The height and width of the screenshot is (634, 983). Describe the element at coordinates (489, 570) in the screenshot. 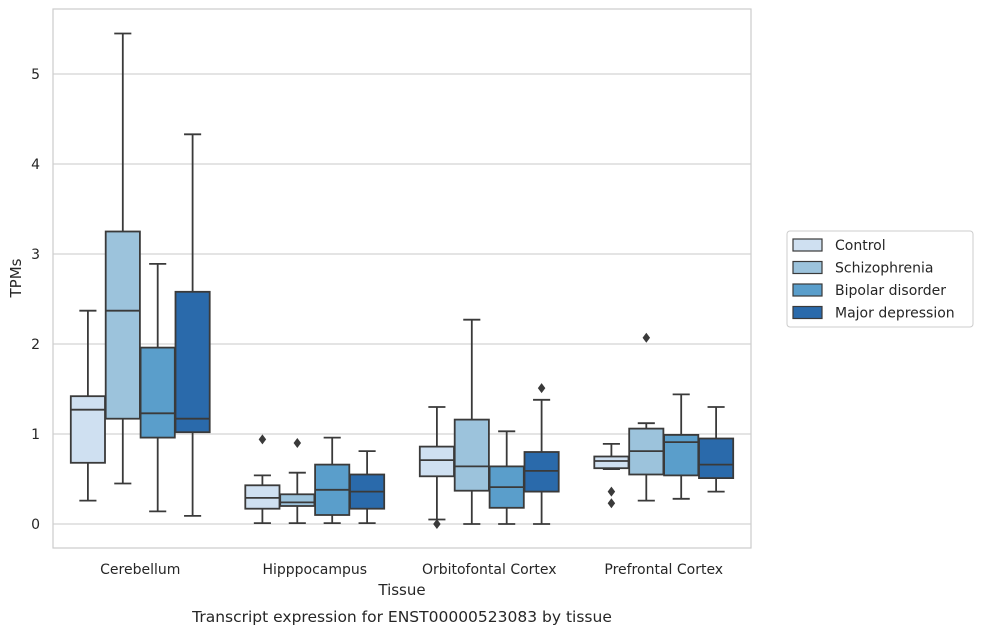

I see `x-tick-label: Orbitofontal Cortex` at that location.